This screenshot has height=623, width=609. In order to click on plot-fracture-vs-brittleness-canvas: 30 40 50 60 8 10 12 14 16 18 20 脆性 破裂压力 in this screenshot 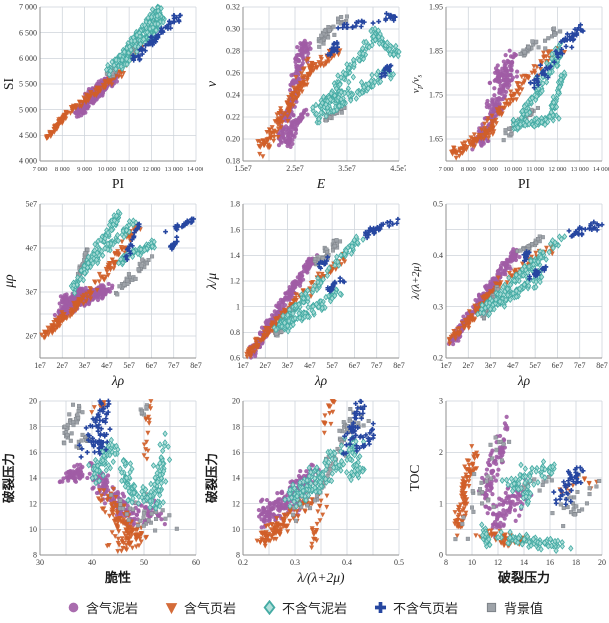, I will do `click(100, 491)`.